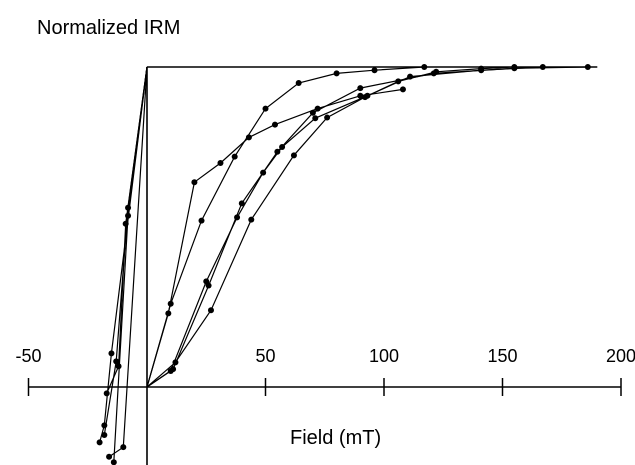 The height and width of the screenshot is (465, 635). What do you see at coordinates (265, 356) in the screenshot?
I see `x-tick-label-50: 50` at bounding box center [265, 356].